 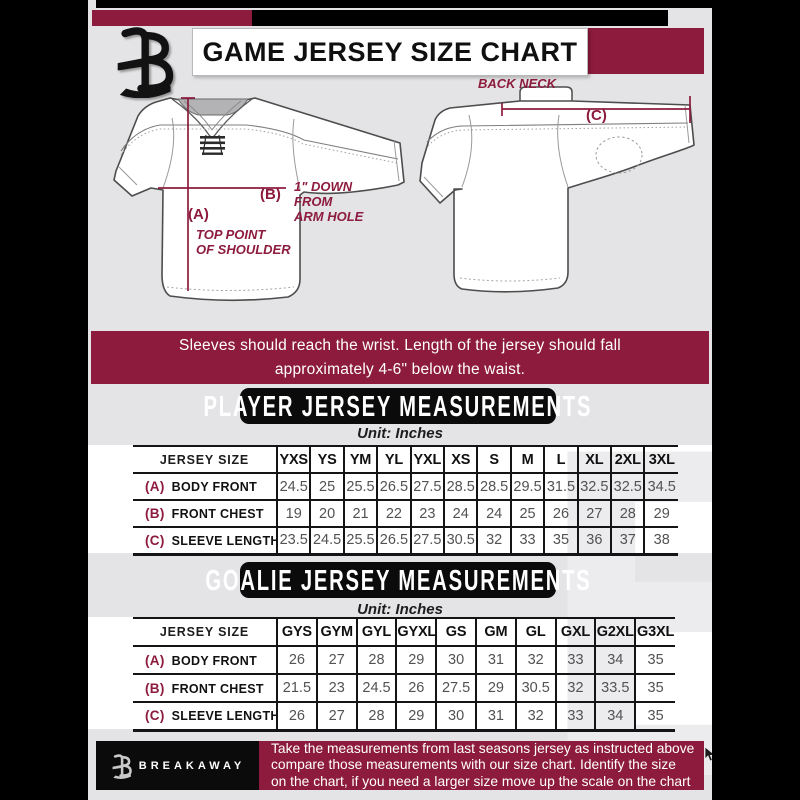 What do you see at coordinates (708, 754) in the screenshot?
I see `mouse-cursor-icon` at bounding box center [708, 754].